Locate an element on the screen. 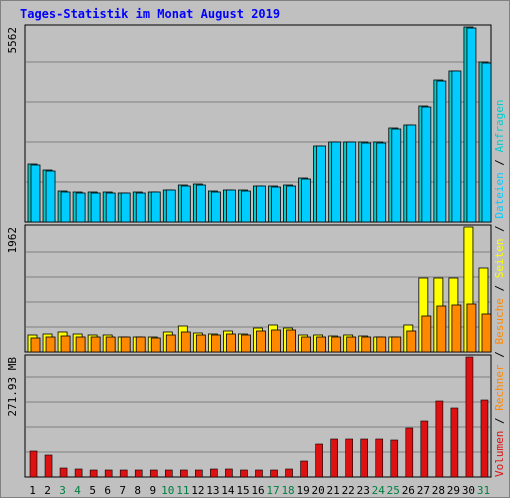 This screenshot has height=500, width=512. y-max-label-volume: 271.93 MB is located at coordinates (12, 387).